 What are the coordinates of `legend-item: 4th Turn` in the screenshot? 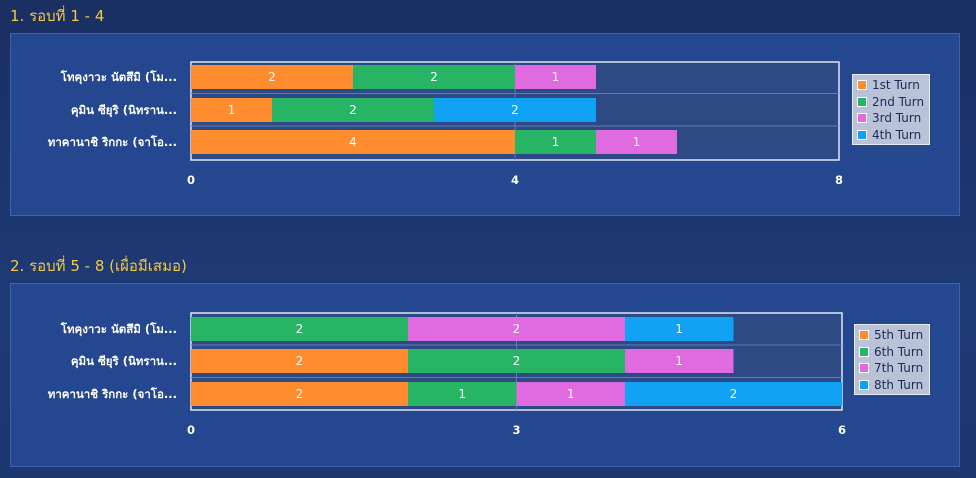 It's located at (891, 135).